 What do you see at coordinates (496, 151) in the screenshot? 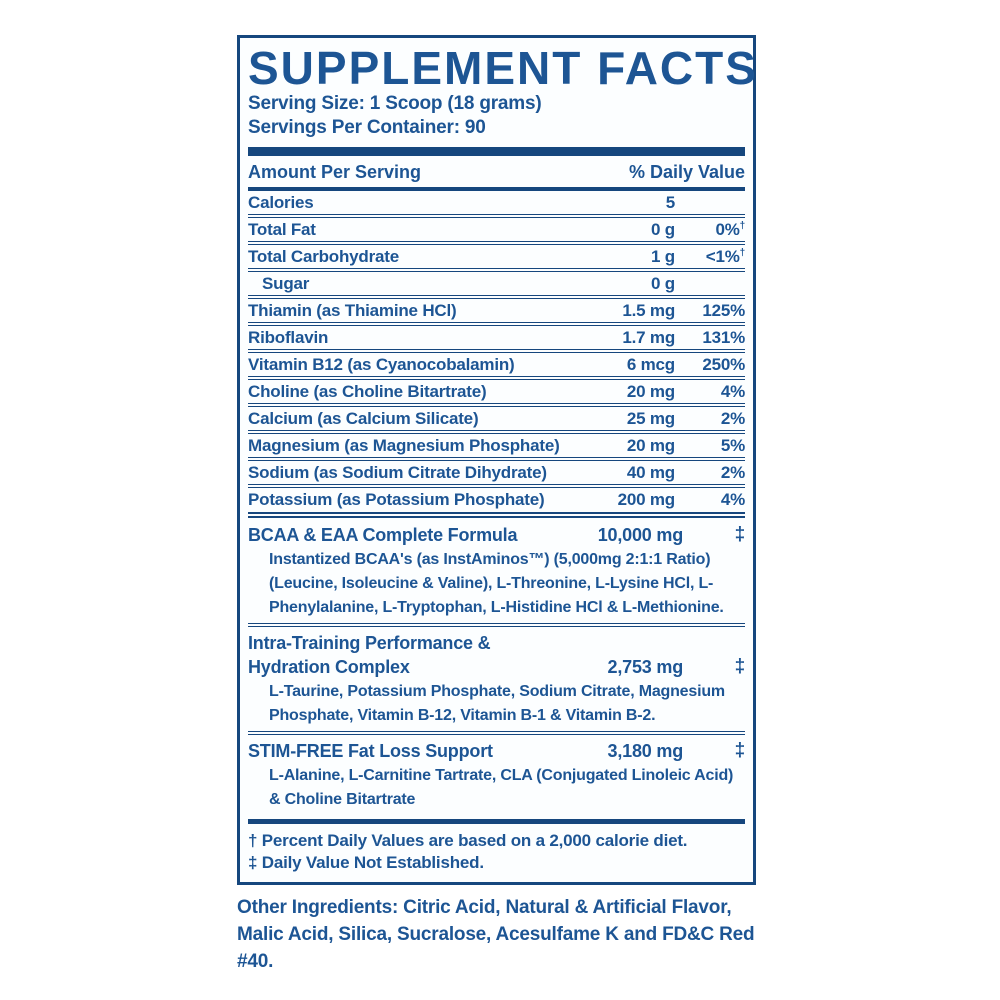
I see `section-divider-thick` at bounding box center [496, 151].